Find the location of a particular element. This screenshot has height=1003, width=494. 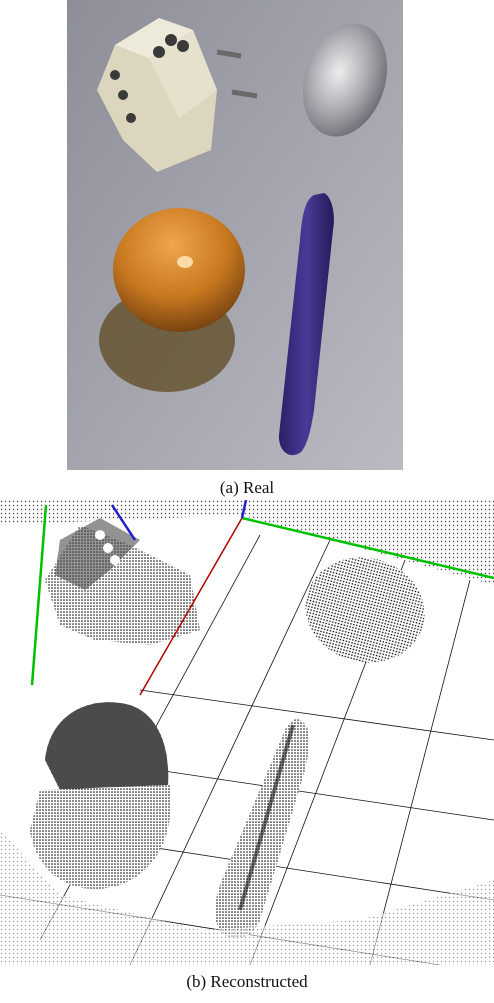

secondary-axis-blue is located at coordinates (123, 522).